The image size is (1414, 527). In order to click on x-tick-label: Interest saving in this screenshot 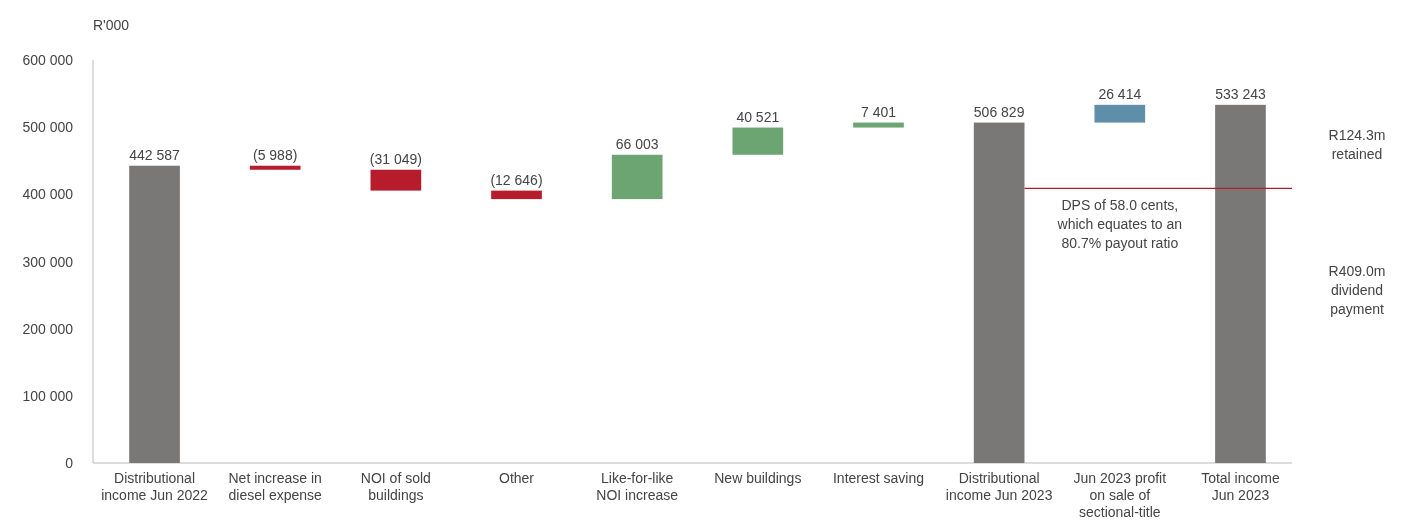, I will do `click(878, 478)`.